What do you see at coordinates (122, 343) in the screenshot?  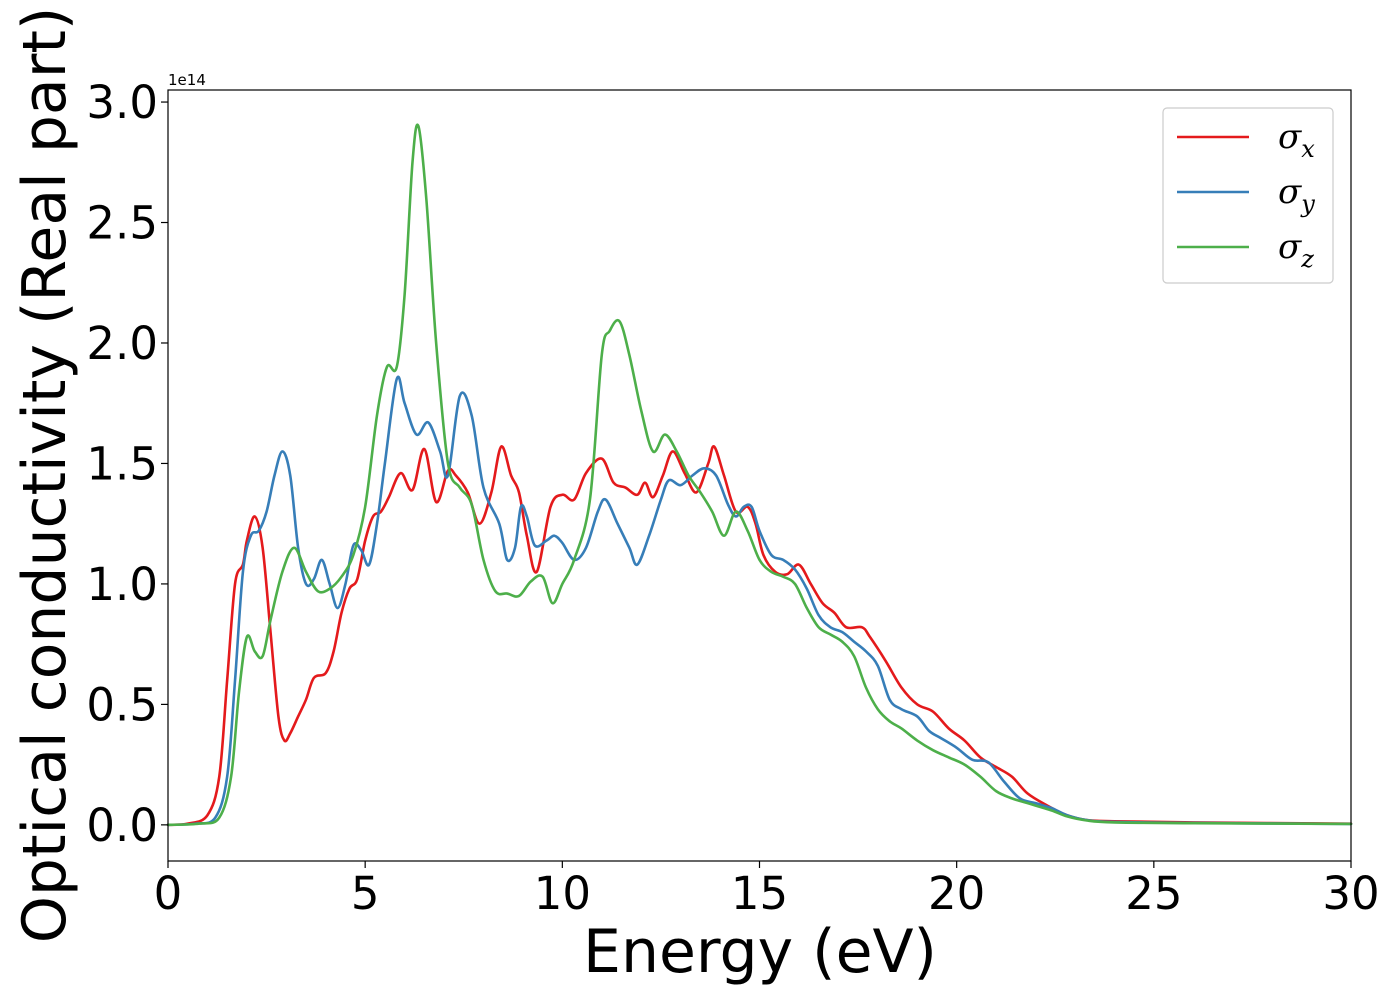 I see `y-tick-label: 2.0` at bounding box center [122, 343].